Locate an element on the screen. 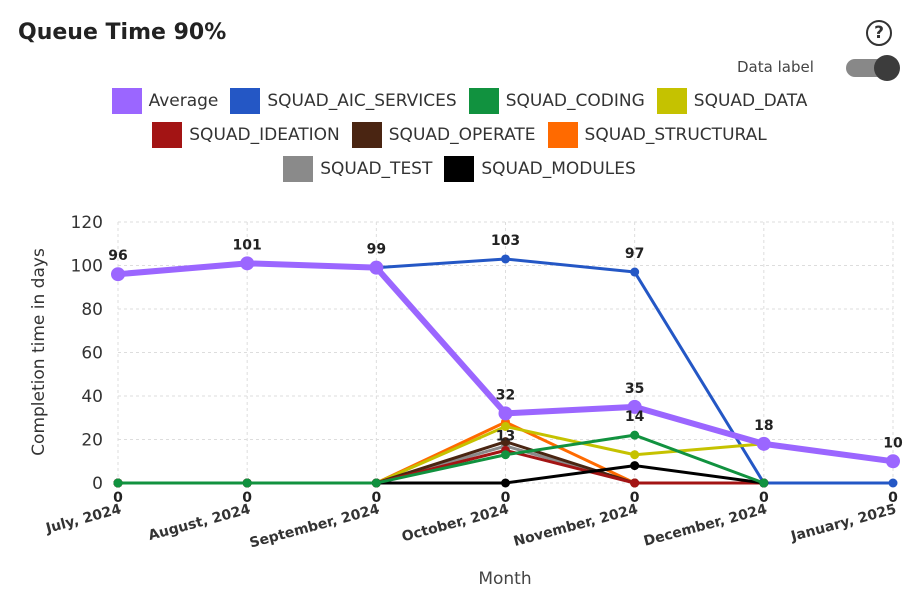  legend-item: SQUAD_TEST is located at coordinates (357, 169).